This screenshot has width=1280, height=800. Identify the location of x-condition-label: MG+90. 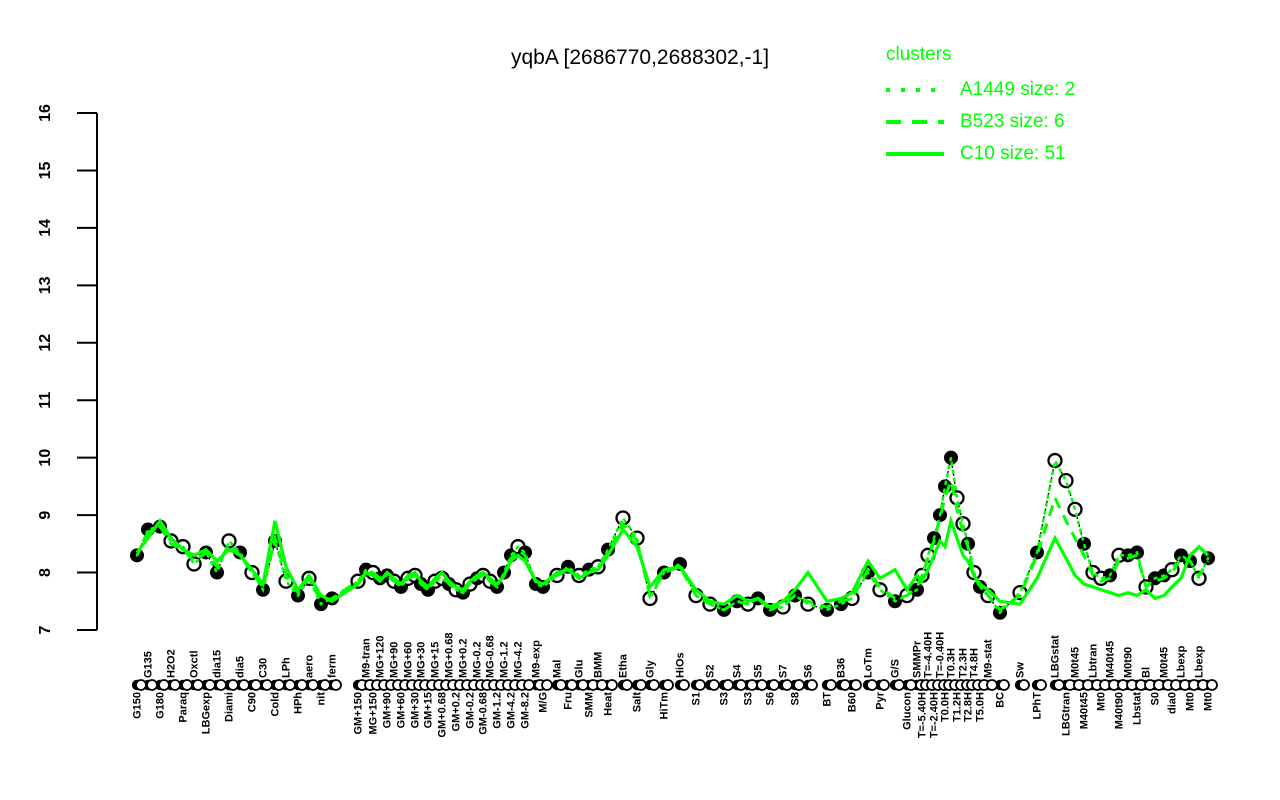
(395, 660).